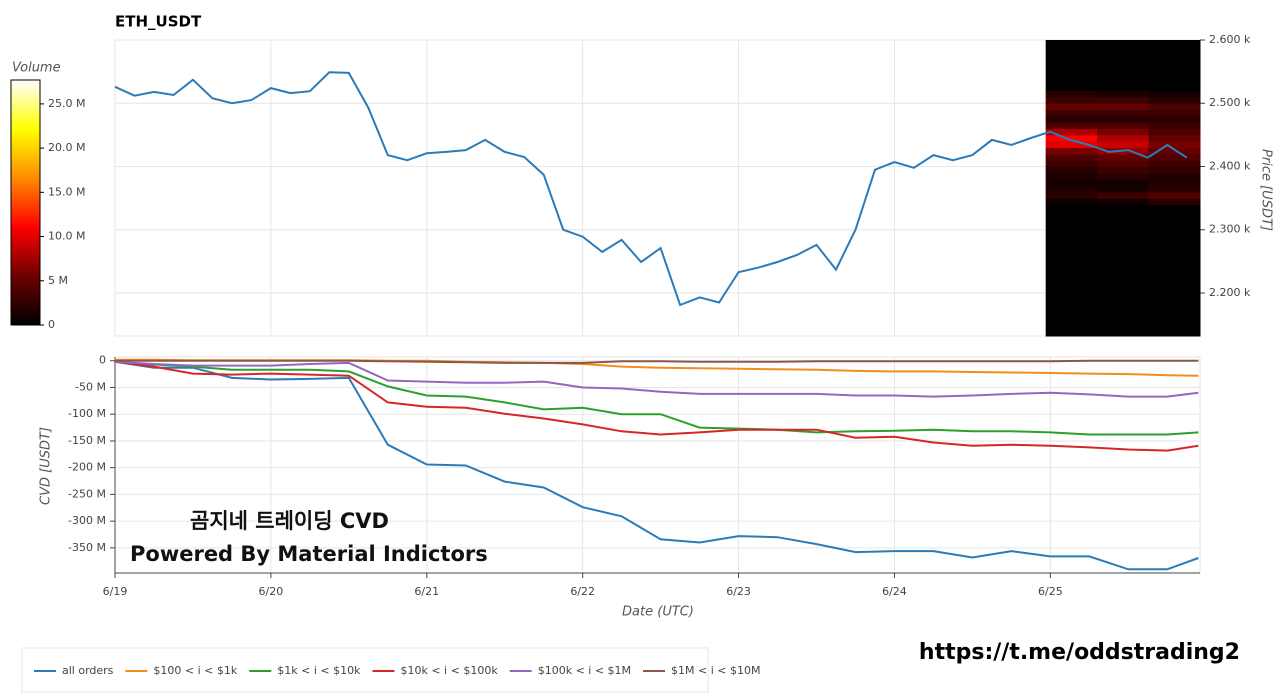  I want to click on x-tick-label: 6/22, so click(582, 591).